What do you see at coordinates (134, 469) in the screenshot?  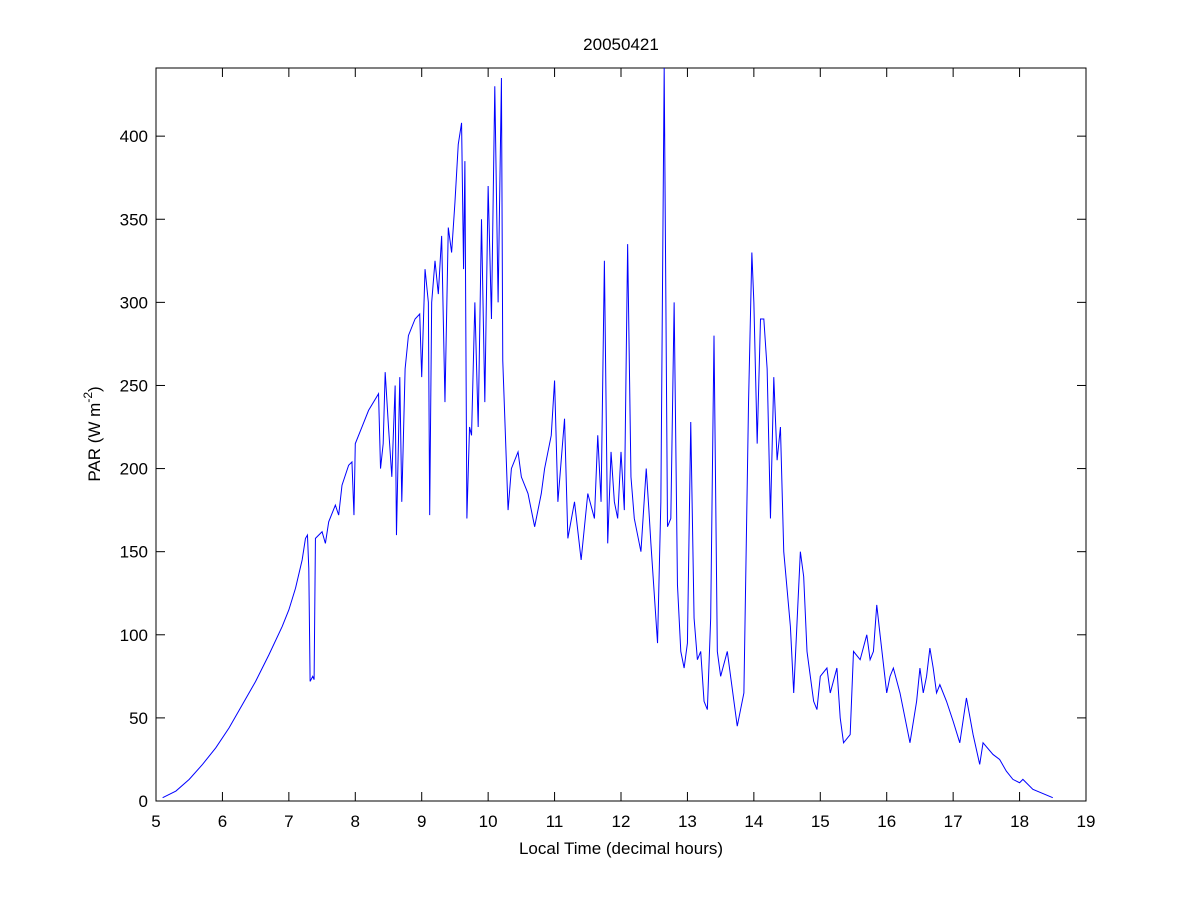 I see `y-tick-label: 200` at bounding box center [134, 469].